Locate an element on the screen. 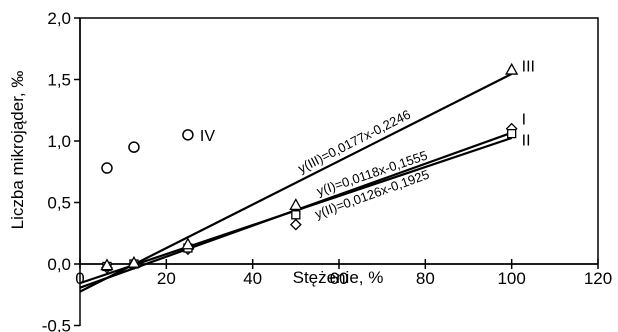  y-tick-label: 2,0 is located at coordinates (59, 18).